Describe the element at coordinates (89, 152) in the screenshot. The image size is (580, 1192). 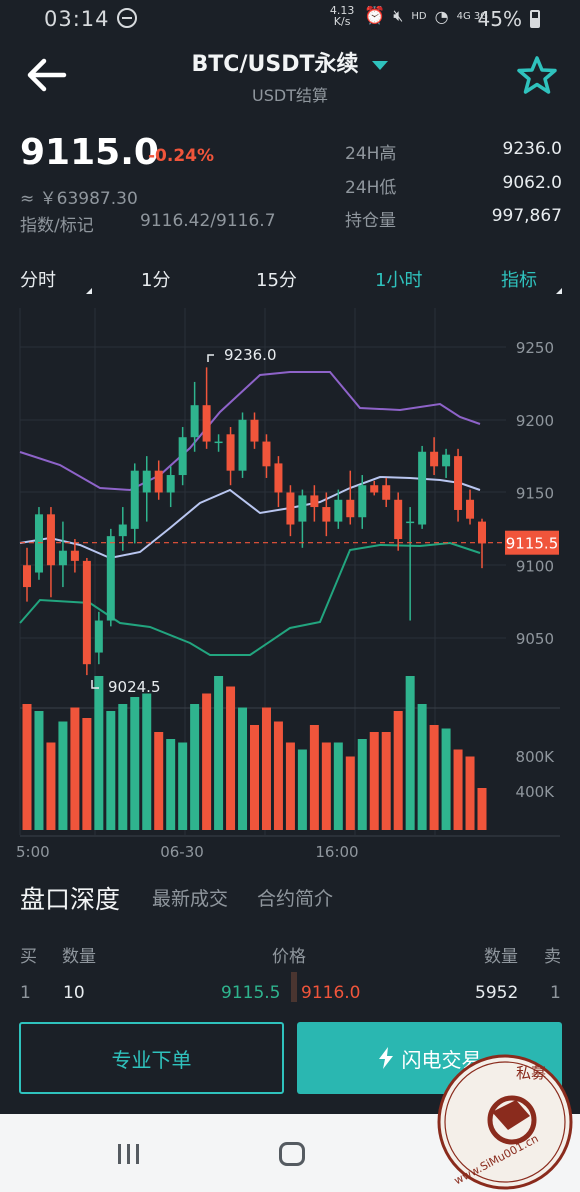
I see `last-price: 9115.0` at that location.